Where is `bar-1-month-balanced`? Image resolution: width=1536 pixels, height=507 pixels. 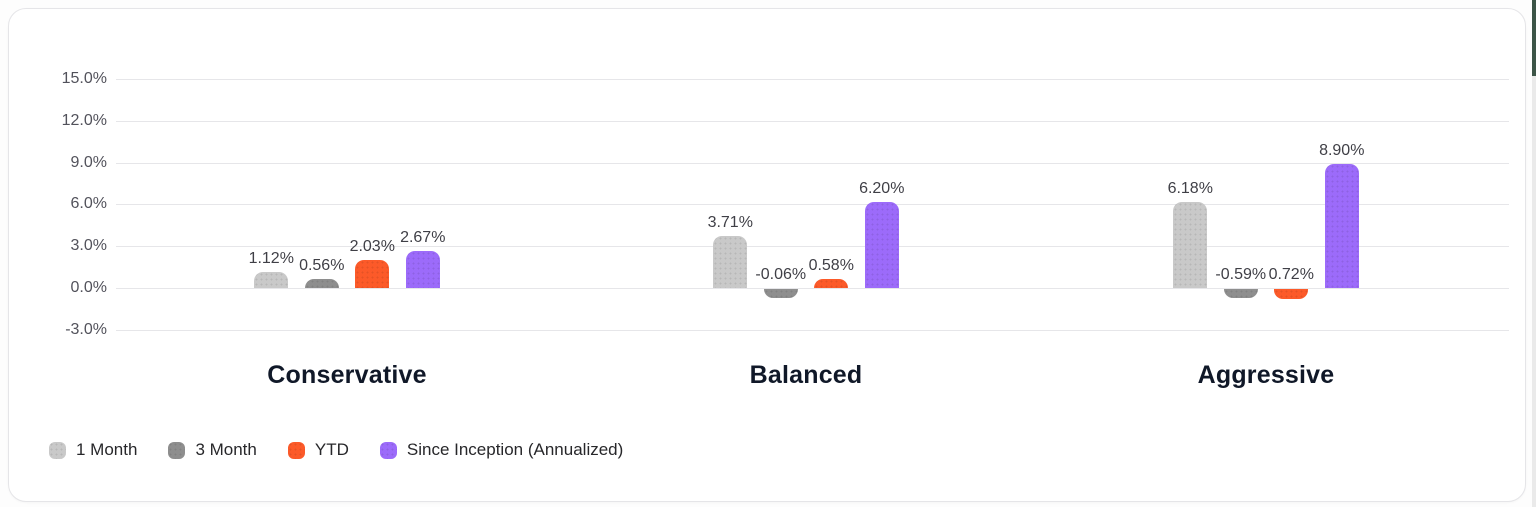
bar-1-month-balanced is located at coordinates (730, 262).